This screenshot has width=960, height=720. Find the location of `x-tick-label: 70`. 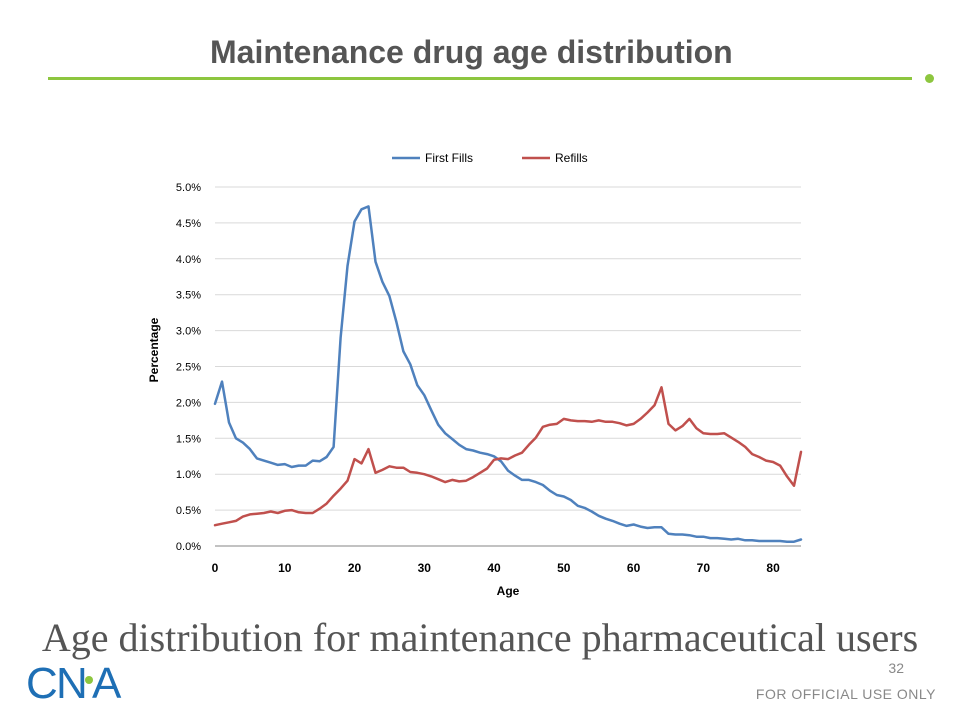

x-tick-label: 70 is located at coordinates (704, 568).